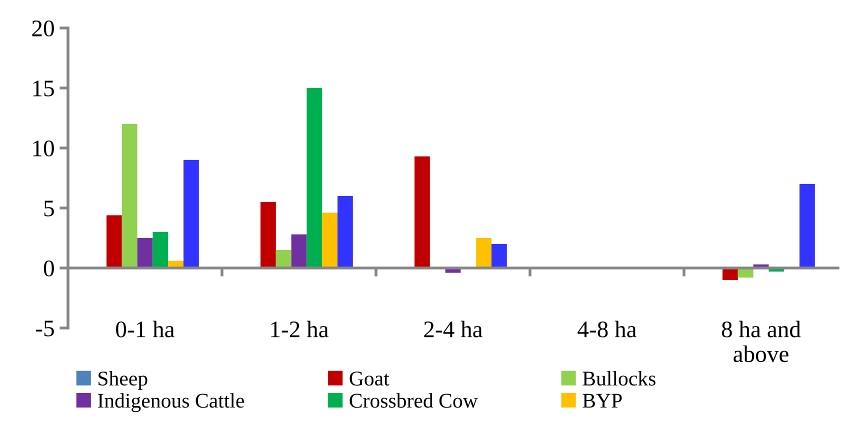  Describe the element at coordinates (123, 380) in the screenshot. I see `legend-label: Sheep` at that location.